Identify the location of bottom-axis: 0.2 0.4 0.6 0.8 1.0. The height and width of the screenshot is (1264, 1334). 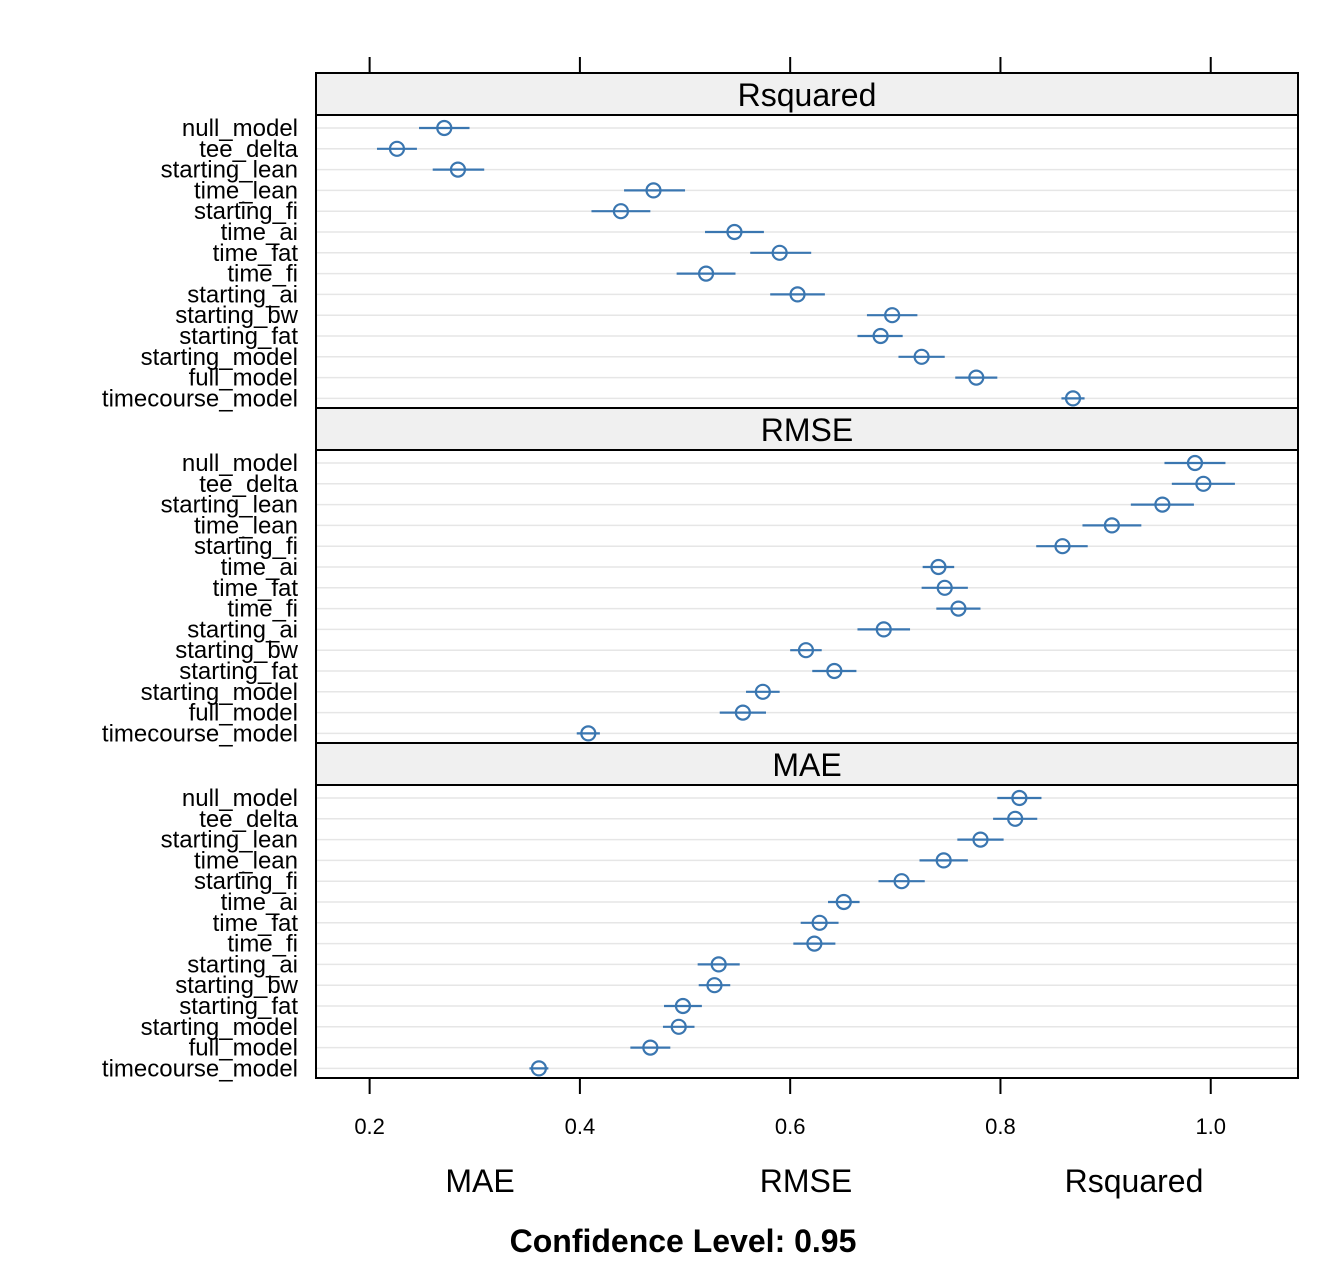
(790, 1108).